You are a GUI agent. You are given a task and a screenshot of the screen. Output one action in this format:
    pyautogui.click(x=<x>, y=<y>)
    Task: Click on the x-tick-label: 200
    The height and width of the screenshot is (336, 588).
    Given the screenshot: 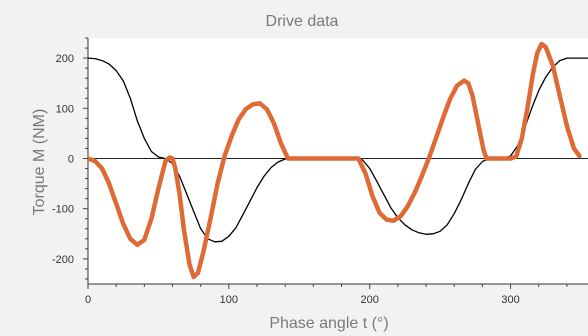 What is the action you would take?
    pyautogui.click(x=370, y=300)
    